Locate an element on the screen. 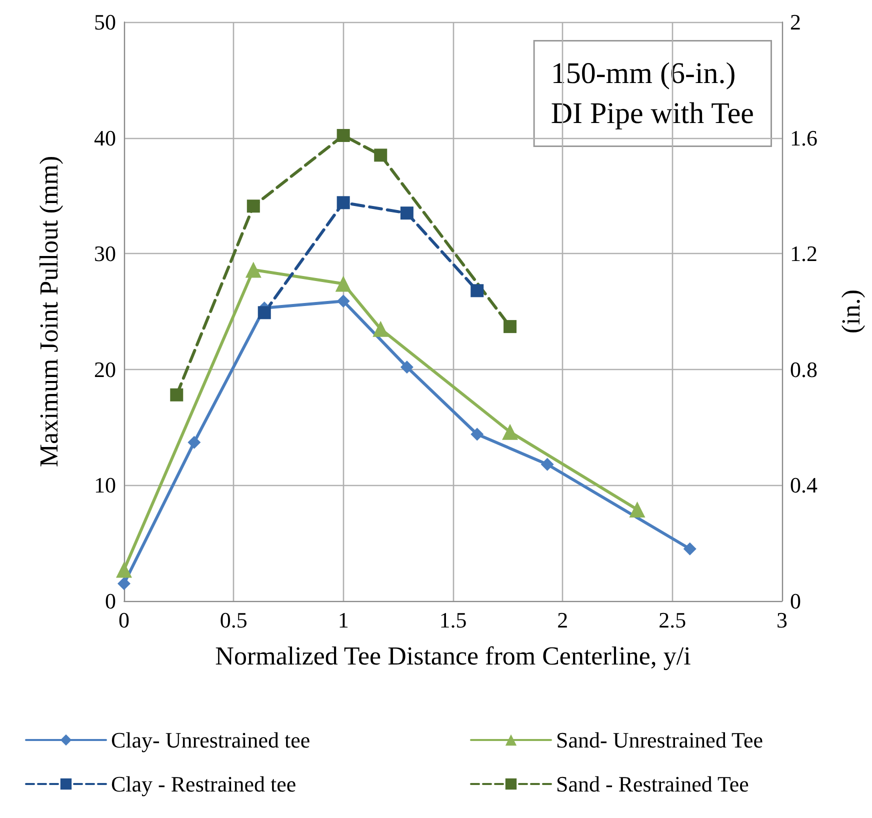  y2-tick-label: 1.6 is located at coordinates (804, 137).